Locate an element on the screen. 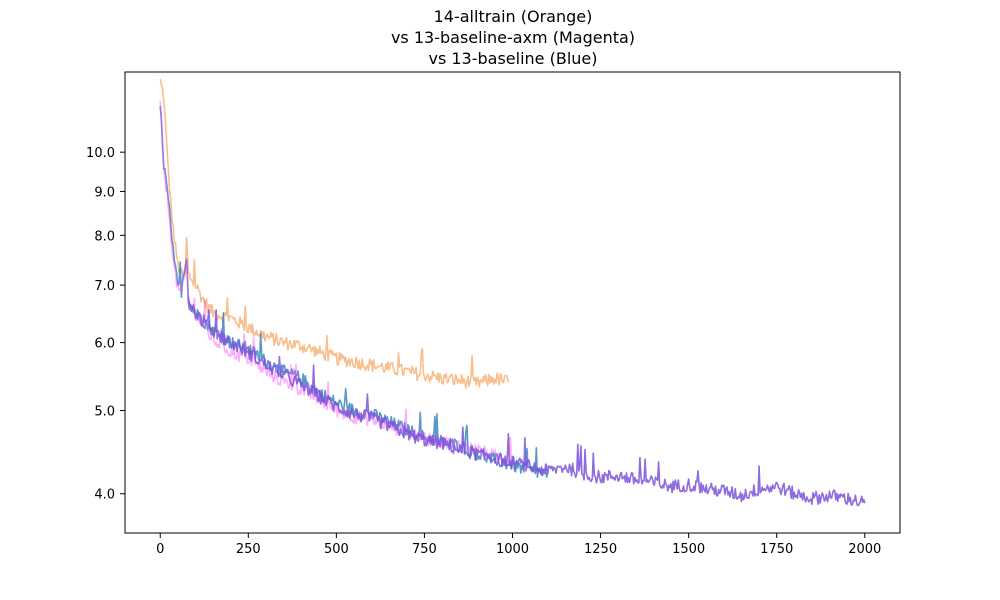 The image size is (1000, 600). x-tick-label: 1250 is located at coordinates (600, 549).